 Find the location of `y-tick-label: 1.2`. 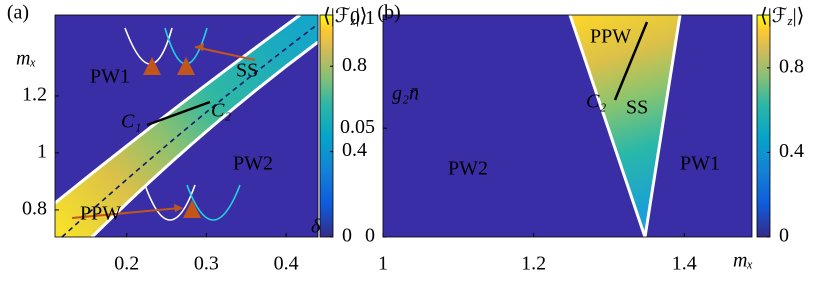

y-tick-label: 1.2 is located at coordinates (34, 95).